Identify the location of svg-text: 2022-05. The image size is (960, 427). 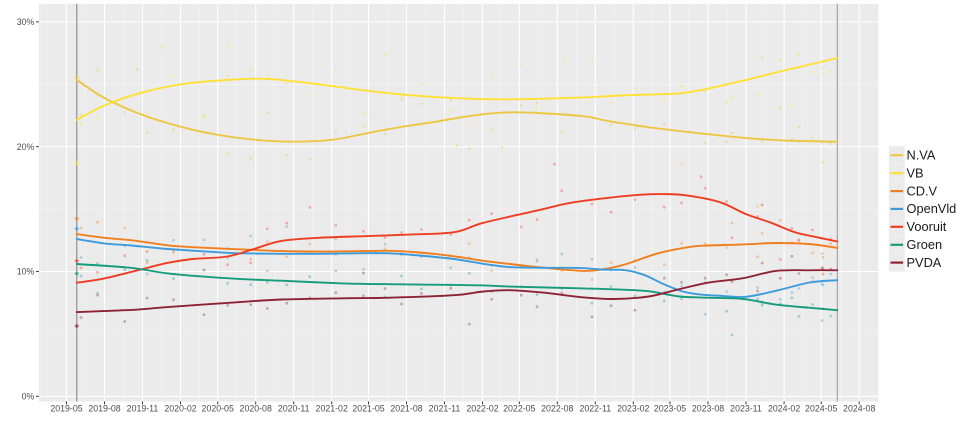
(519, 409).